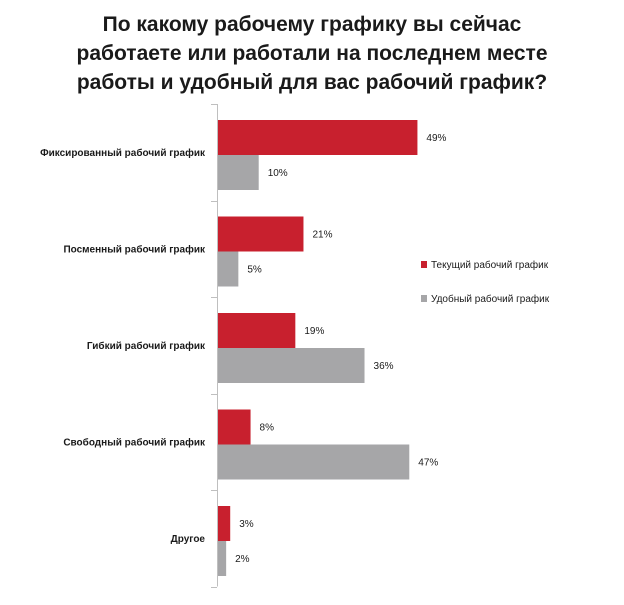  I want to click on value-label-current: 21%, so click(322, 235).